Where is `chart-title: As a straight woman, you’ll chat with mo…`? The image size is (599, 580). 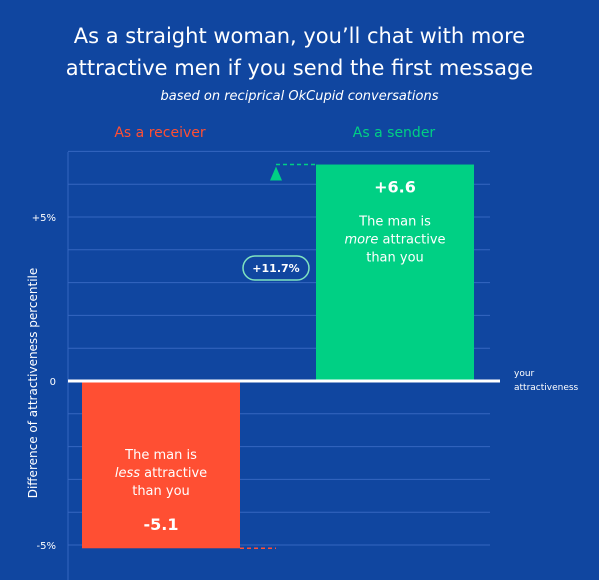 chart-title: As a straight woman, you’ll chat with mo… is located at coordinates (299, 52).